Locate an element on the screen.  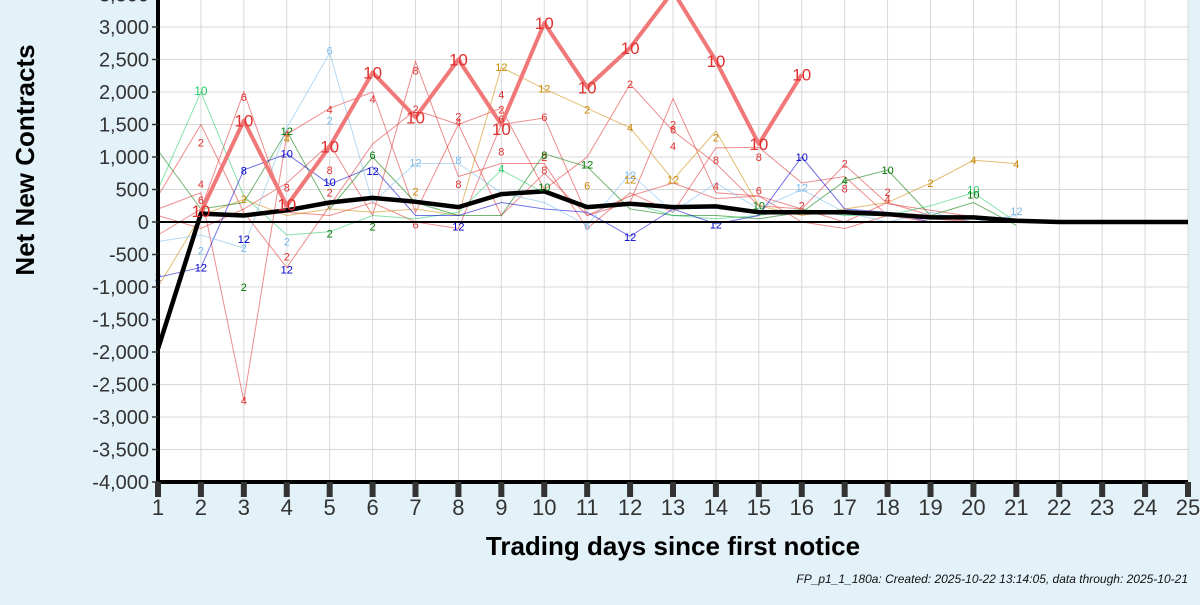
y-tick-label: 2,500 is located at coordinates (124, 61).